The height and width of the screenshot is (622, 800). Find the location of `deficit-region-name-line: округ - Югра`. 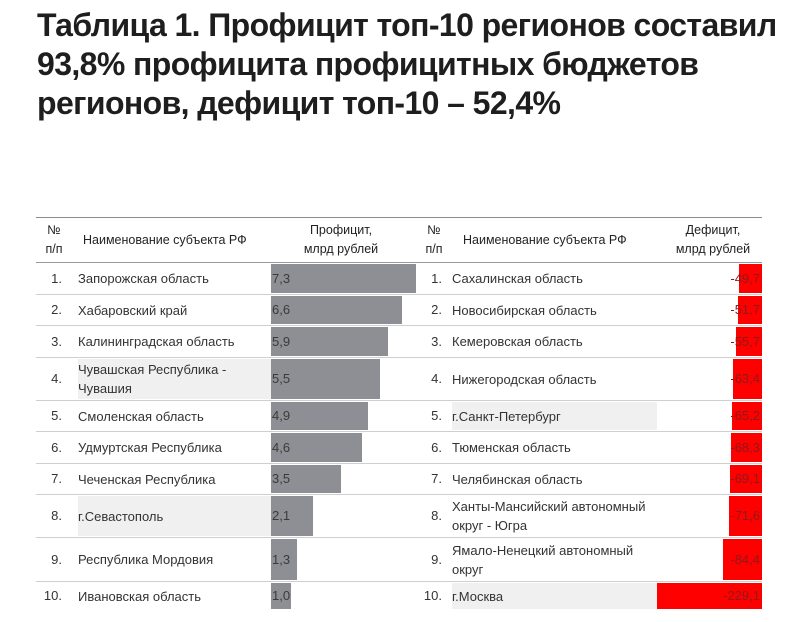

deficit-region-name-line: округ - Югра is located at coordinates (490, 525).